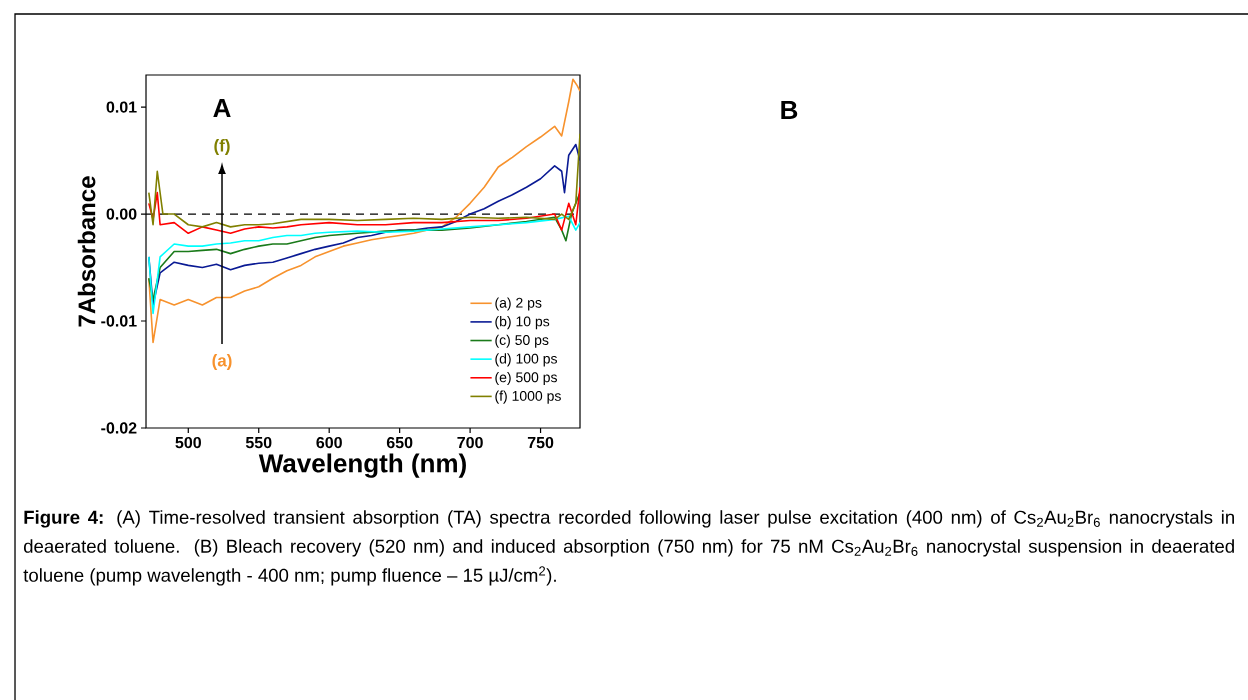  I want to click on annotation: (f), so click(222, 147).